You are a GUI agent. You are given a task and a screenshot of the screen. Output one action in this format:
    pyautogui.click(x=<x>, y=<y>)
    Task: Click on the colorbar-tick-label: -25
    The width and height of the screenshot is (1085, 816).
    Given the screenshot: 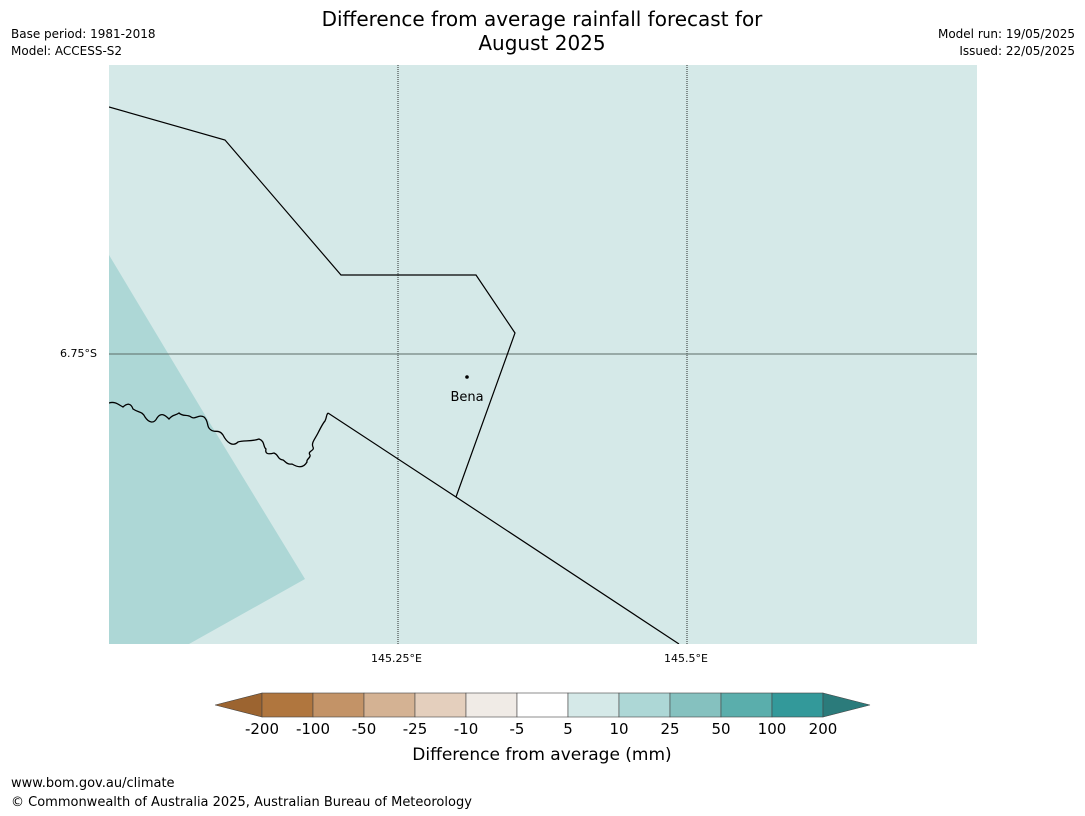 What is the action you would take?
    pyautogui.click(x=415, y=729)
    